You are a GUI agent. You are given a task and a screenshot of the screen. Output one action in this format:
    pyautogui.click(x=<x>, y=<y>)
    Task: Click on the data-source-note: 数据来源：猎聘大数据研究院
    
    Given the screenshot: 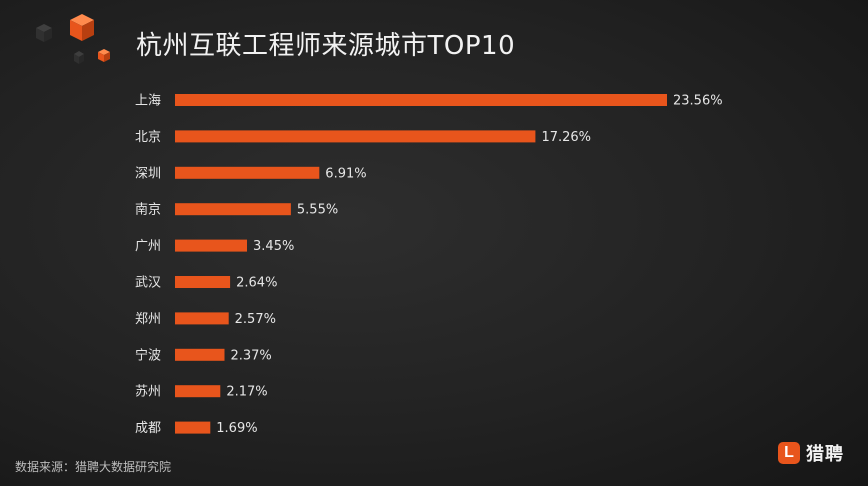 What is the action you would take?
    pyautogui.click(x=93, y=467)
    